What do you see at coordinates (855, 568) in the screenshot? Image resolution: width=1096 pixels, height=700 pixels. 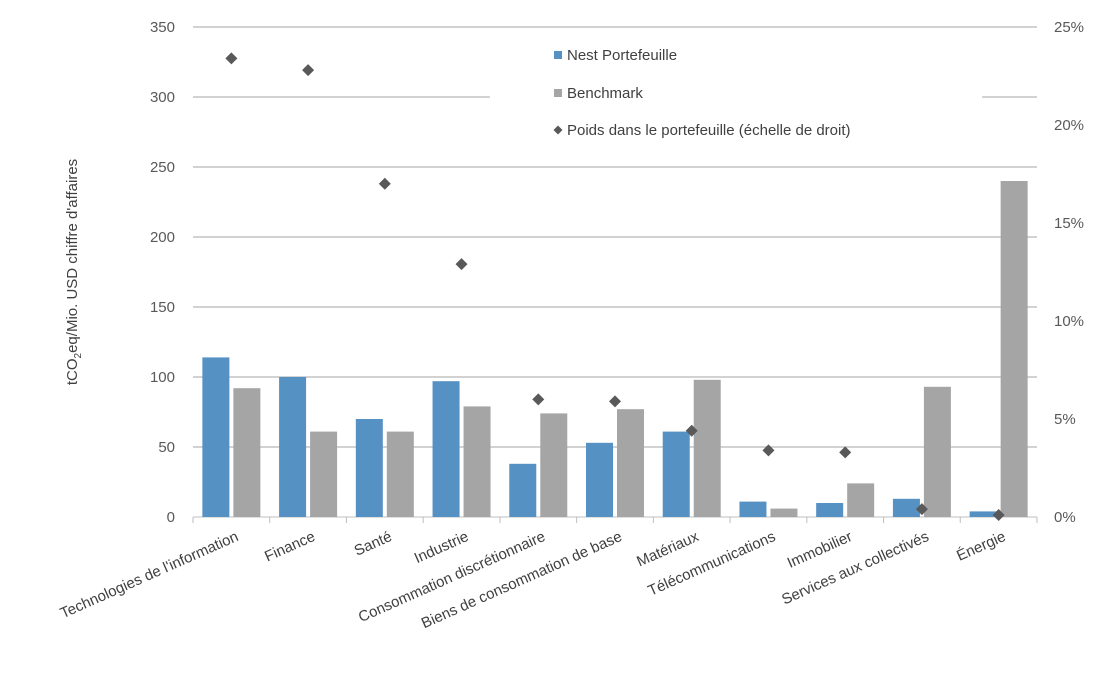 I see `category-label: Services aux collectivés` at bounding box center [855, 568].